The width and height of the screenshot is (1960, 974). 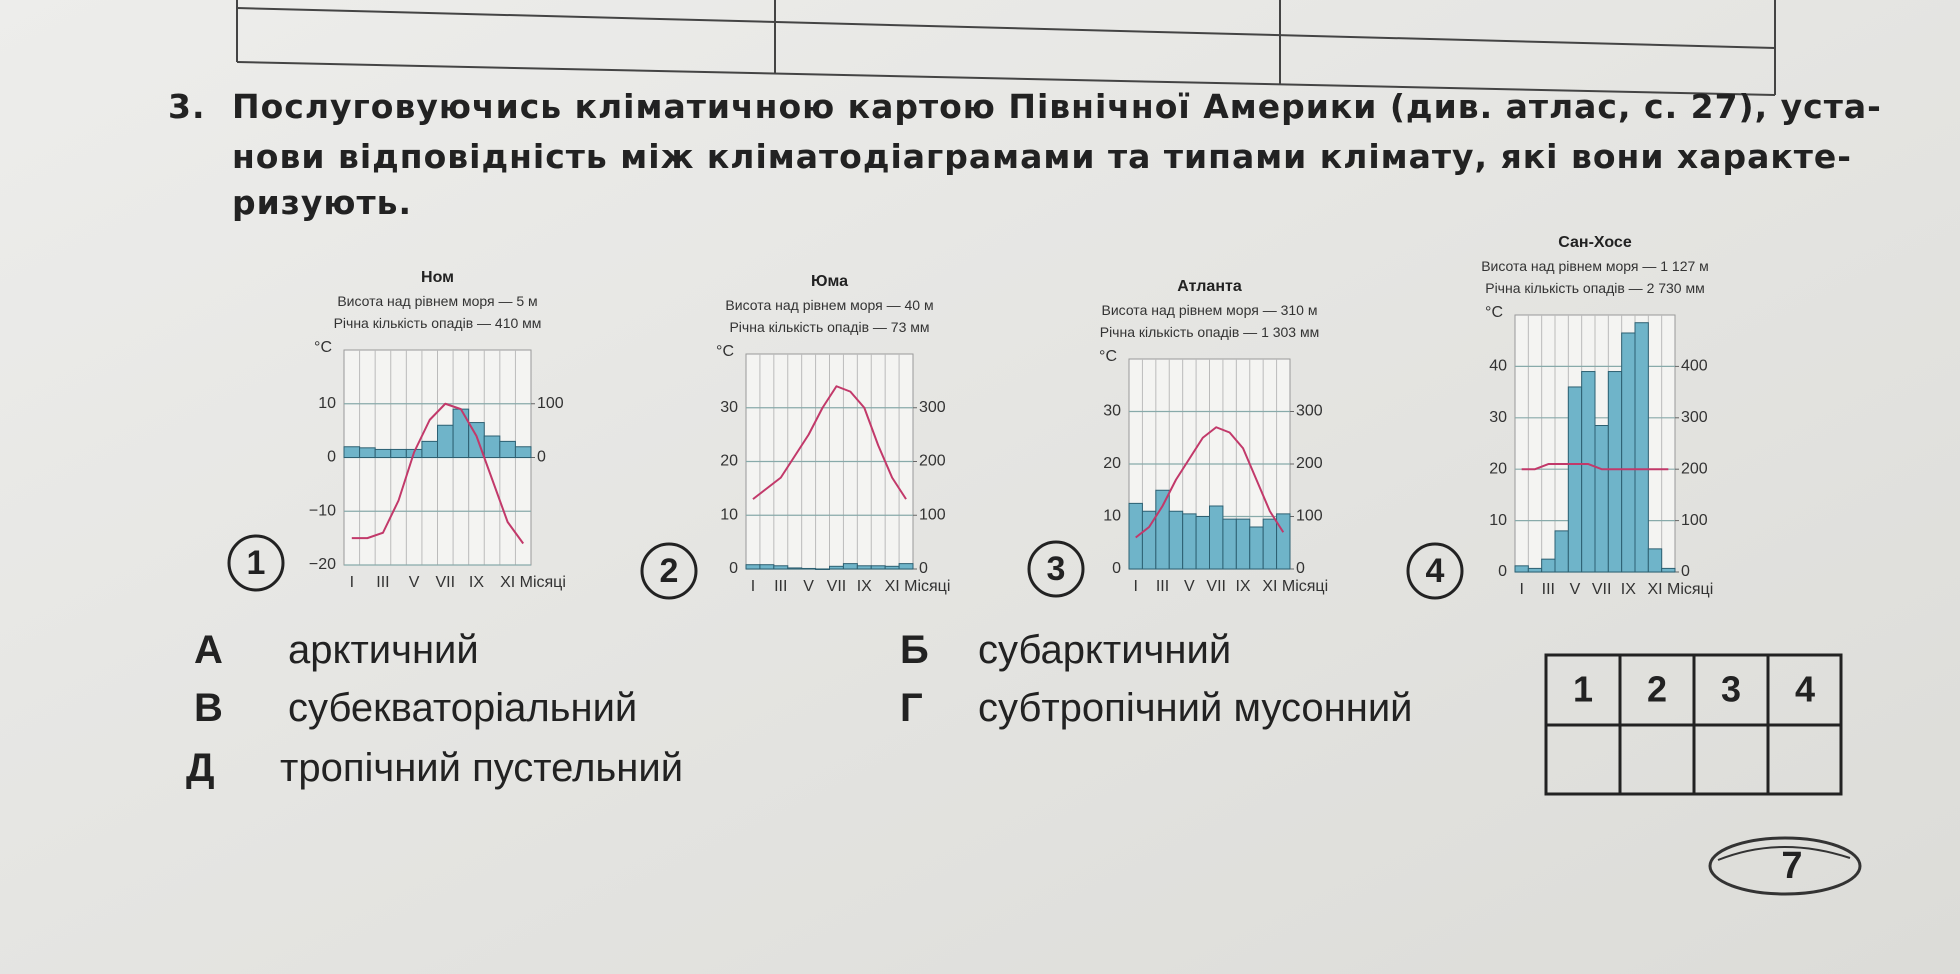 I want to click on temperature-curve, so click(x=438, y=473).